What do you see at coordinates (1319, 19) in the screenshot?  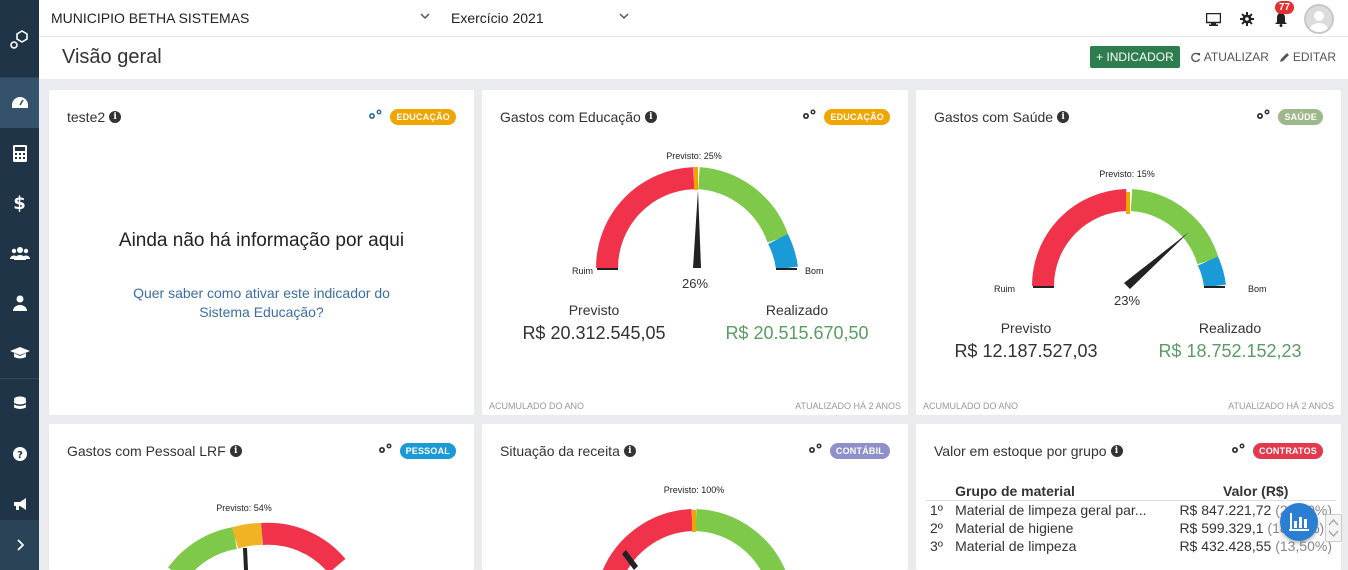 I see `avatar` at bounding box center [1319, 19].